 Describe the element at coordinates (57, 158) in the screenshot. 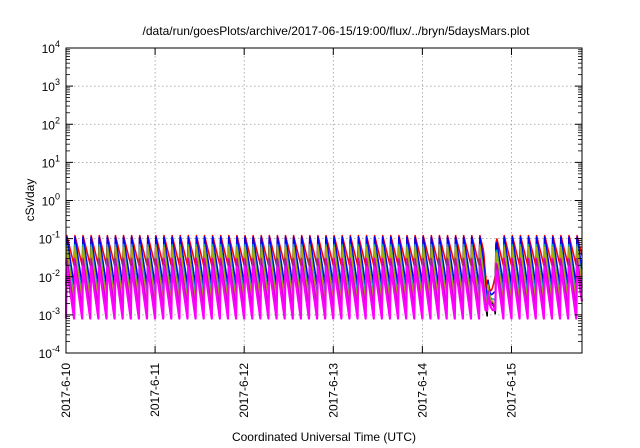

I see `y-tick-exponent: 1` at that location.